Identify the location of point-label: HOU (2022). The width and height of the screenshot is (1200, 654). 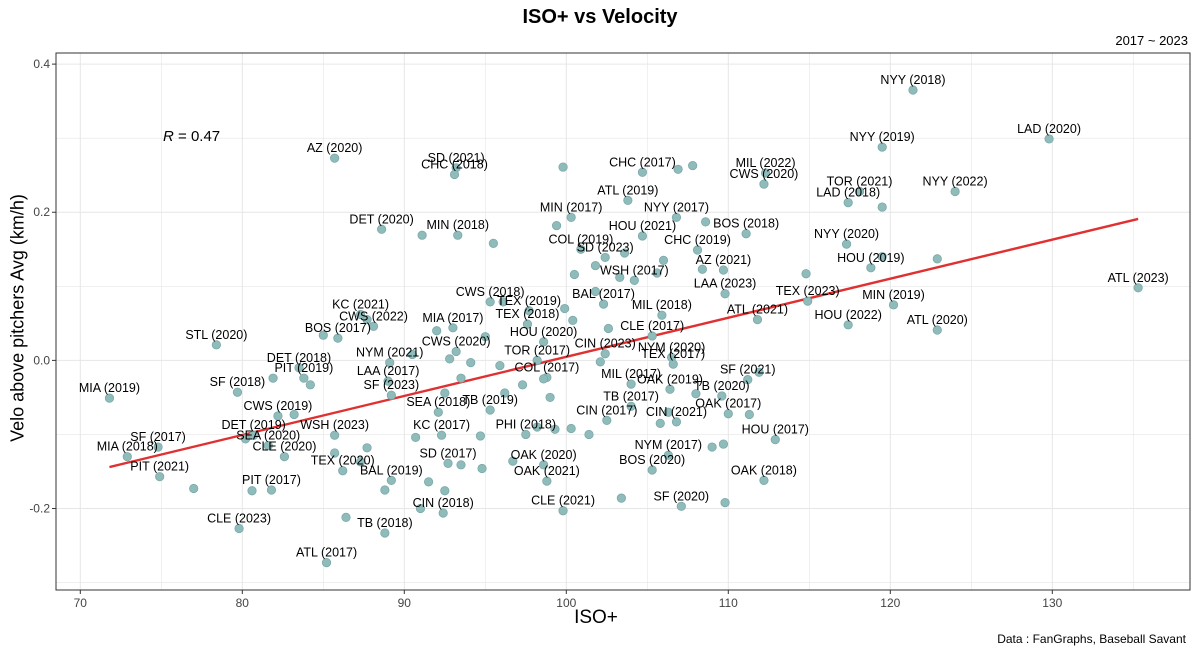
(847, 315).